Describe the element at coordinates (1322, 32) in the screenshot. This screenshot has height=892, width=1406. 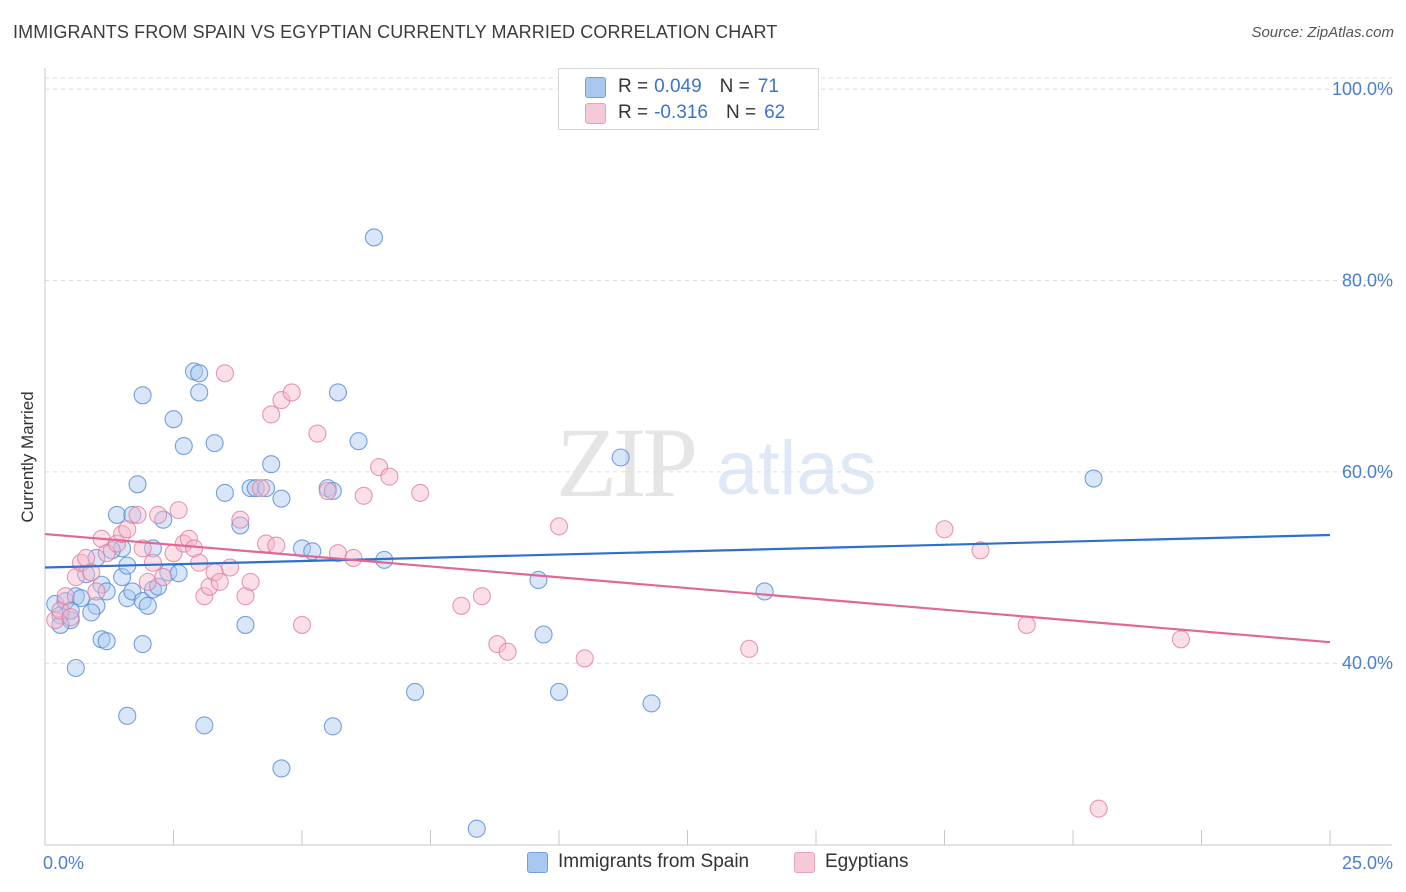
I see `chart-source: Source: ZipAtlas.com` at that location.